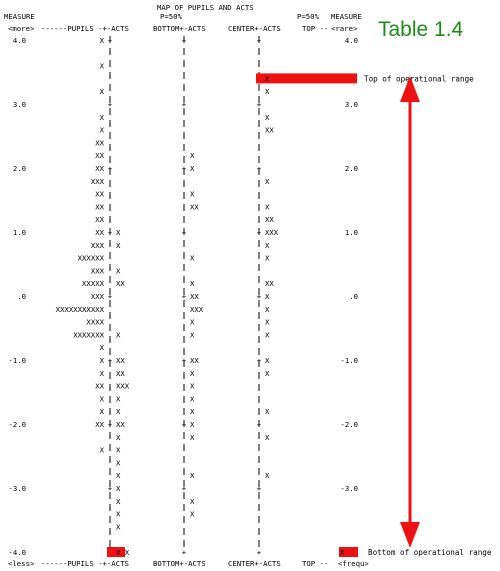 The height and width of the screenshot is (571, 500). Describe the element at coordinates (308, 16) in the screenshot. I see `top-p-label: P=50%` at that location.